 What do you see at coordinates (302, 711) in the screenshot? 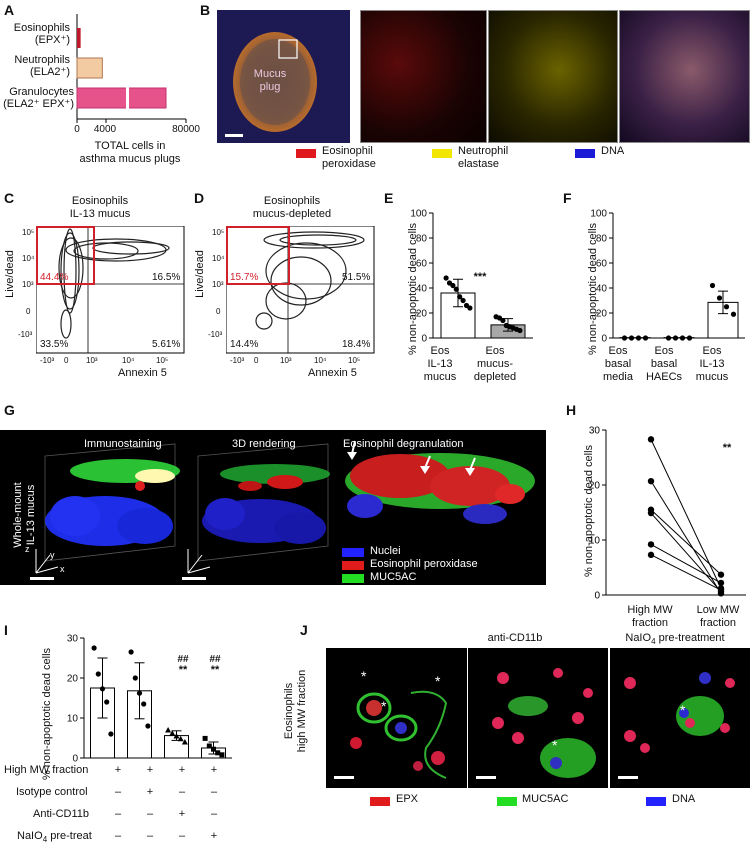
I see `j-side-l2: high MW fraction` at bounding box center [302, 711].